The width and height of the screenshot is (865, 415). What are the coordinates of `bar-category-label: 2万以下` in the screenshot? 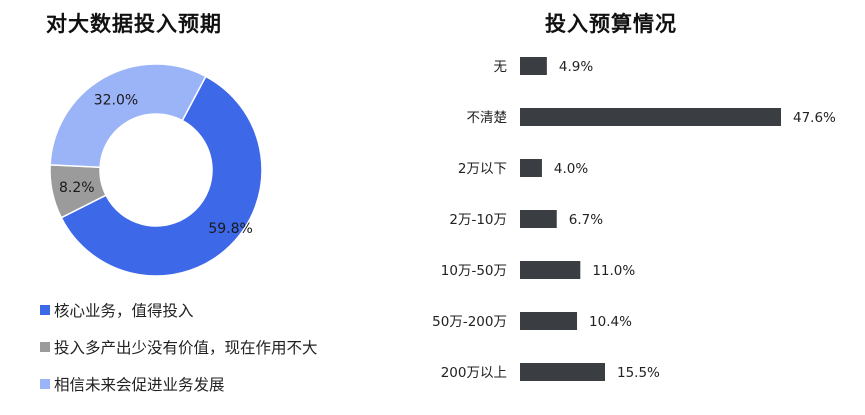 It's located at (482, 169).